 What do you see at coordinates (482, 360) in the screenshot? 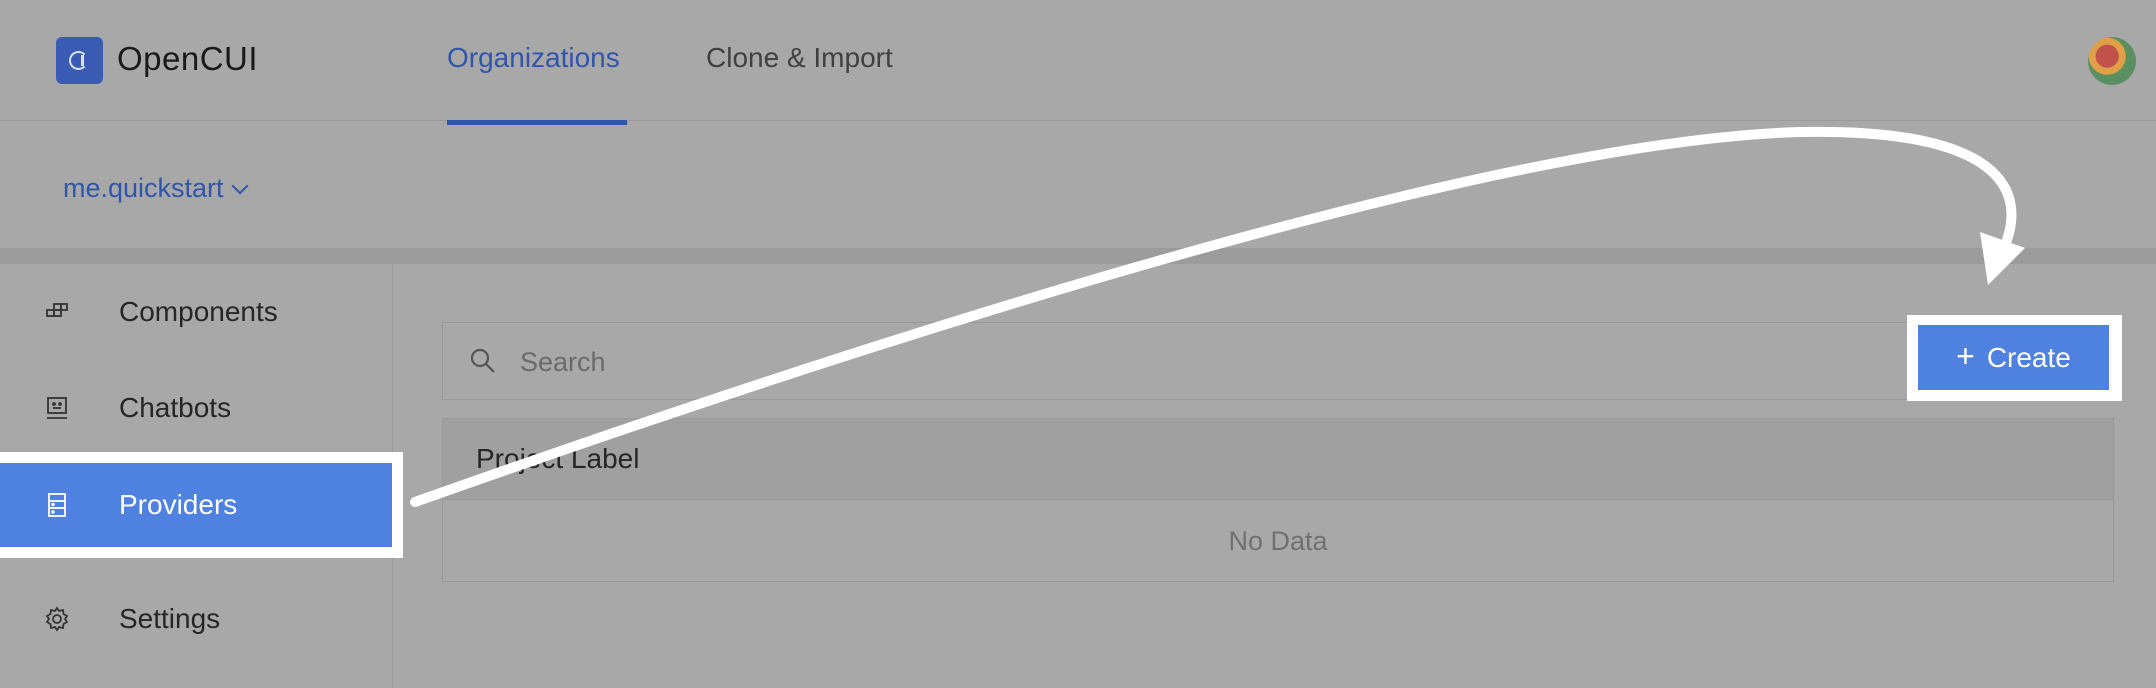
I see `search-icon` at bounding box center [482, 360].